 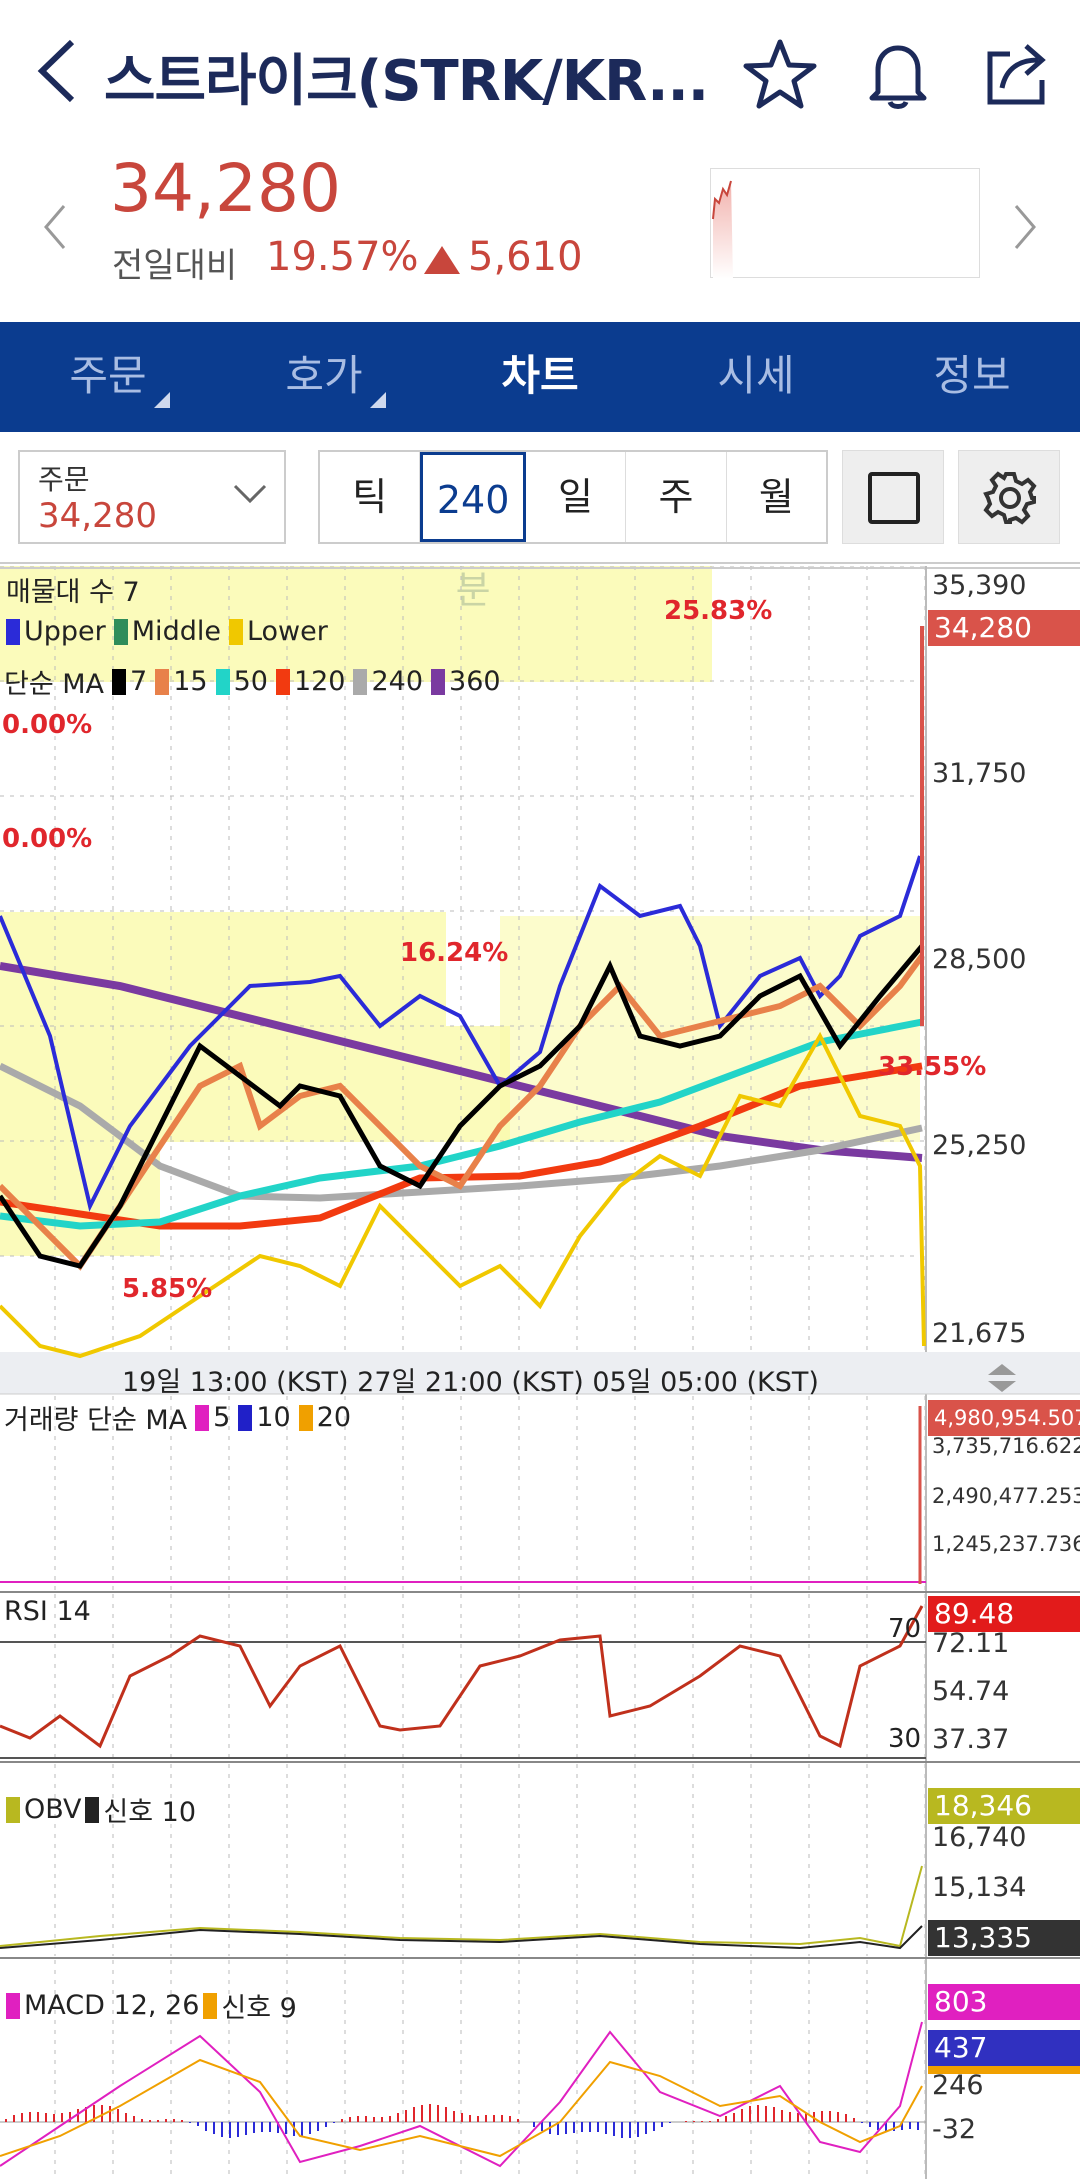 I want to click on gear-icon, so click(x=1009, y=497).